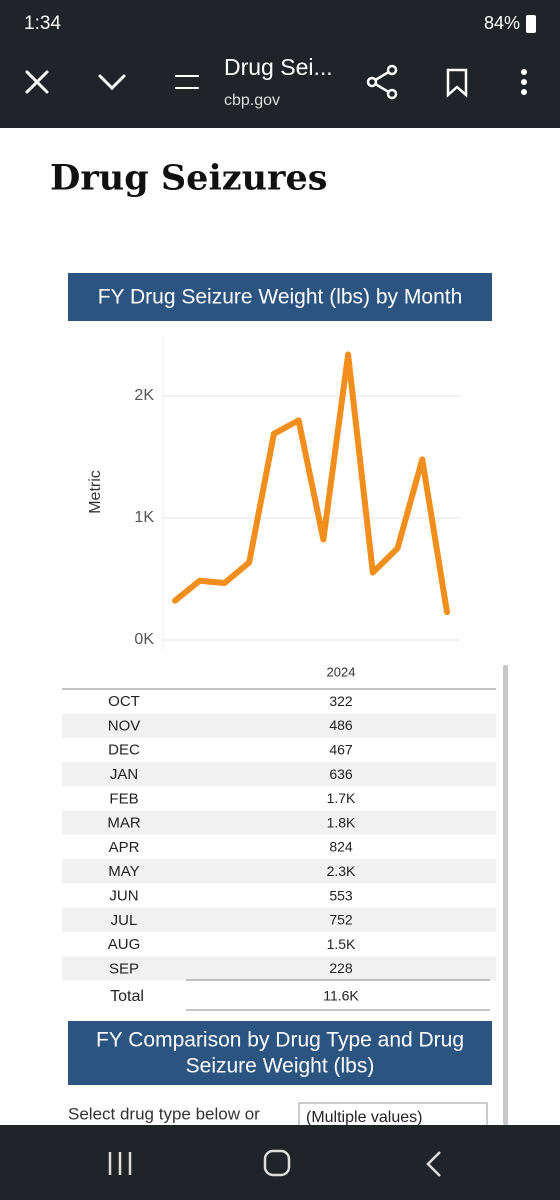 The height and width of the screenshot is (1200, 560). Describe the element at coordinates (123, 871) in the screenshot. I see `month-label: MAY` at that location.